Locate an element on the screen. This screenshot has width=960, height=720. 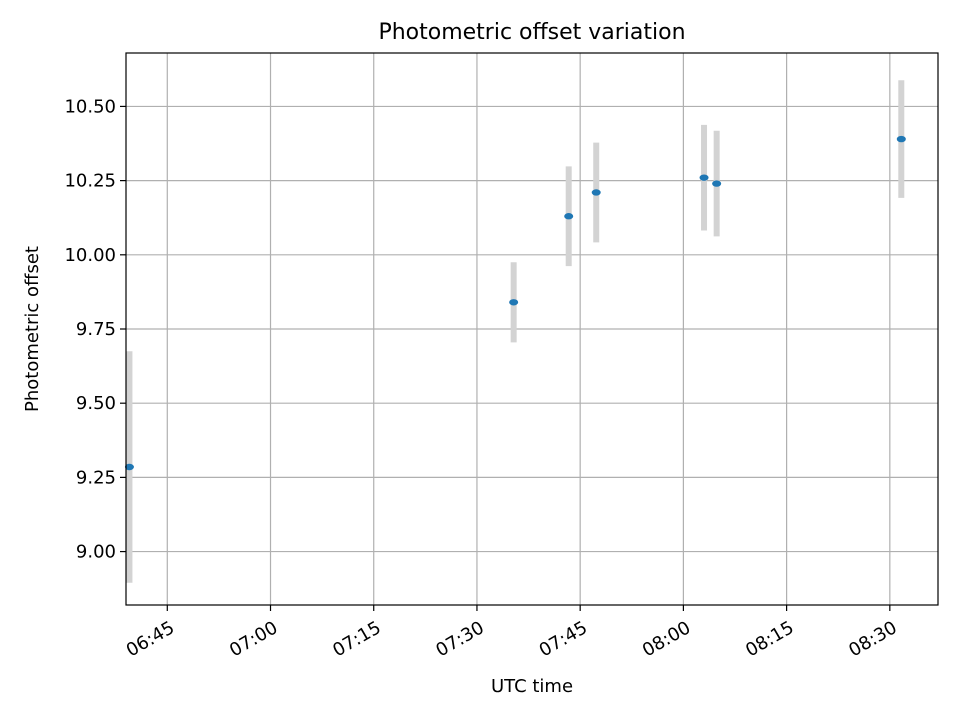
y-tick-label: 9.25 is located at coordinates (96, 477).